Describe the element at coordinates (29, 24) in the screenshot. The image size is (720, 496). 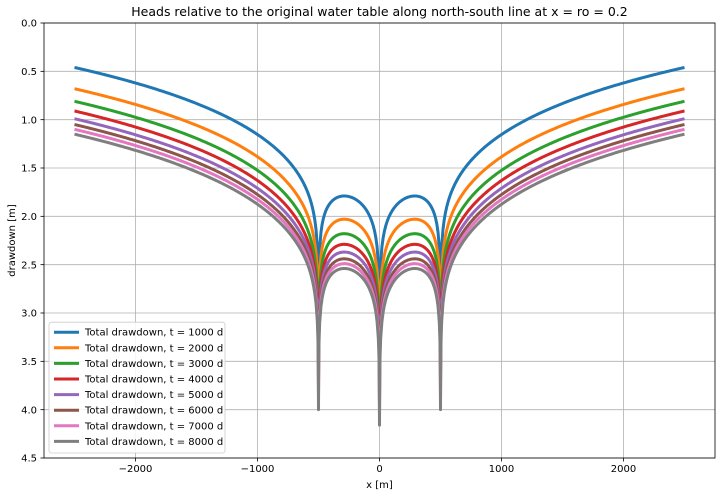
I see `y-tick-label: 0.0` at that location.